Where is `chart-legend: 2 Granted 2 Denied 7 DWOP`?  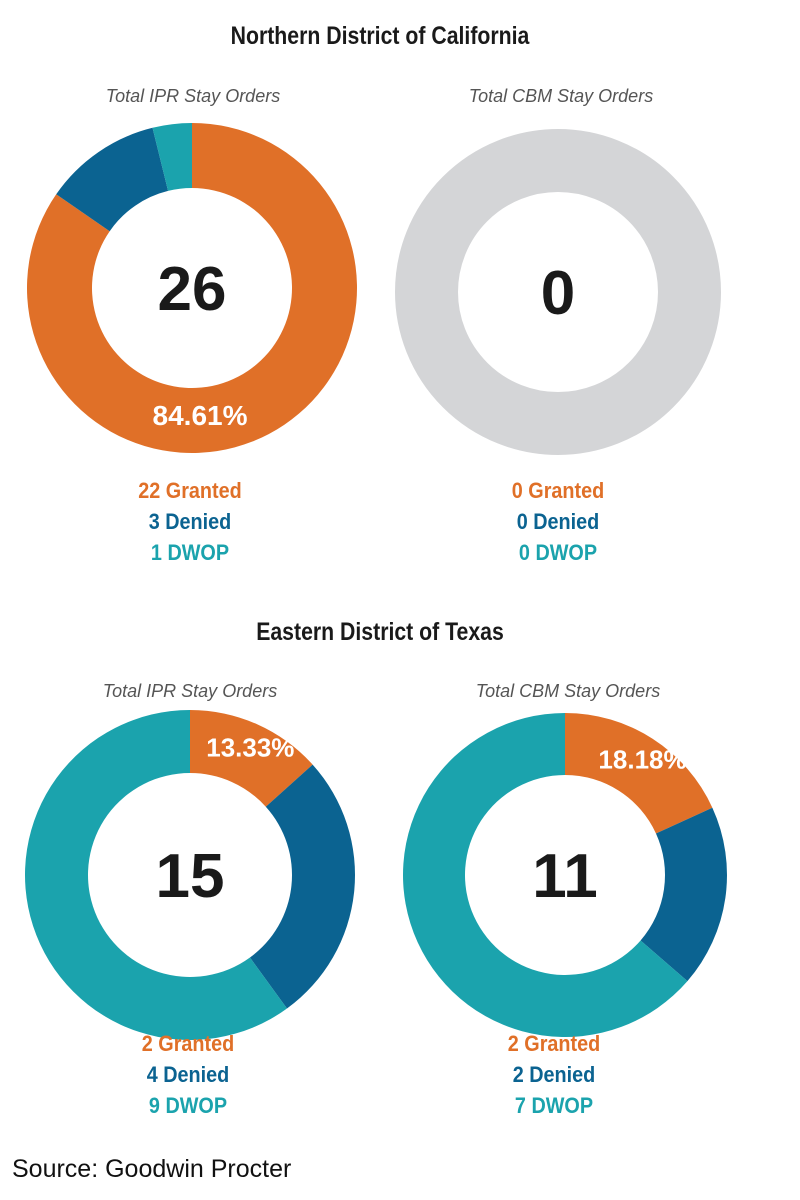
chart-legend: 2 Granted 2 Denied 7 DWOP is located at coordinates (554, 1074).